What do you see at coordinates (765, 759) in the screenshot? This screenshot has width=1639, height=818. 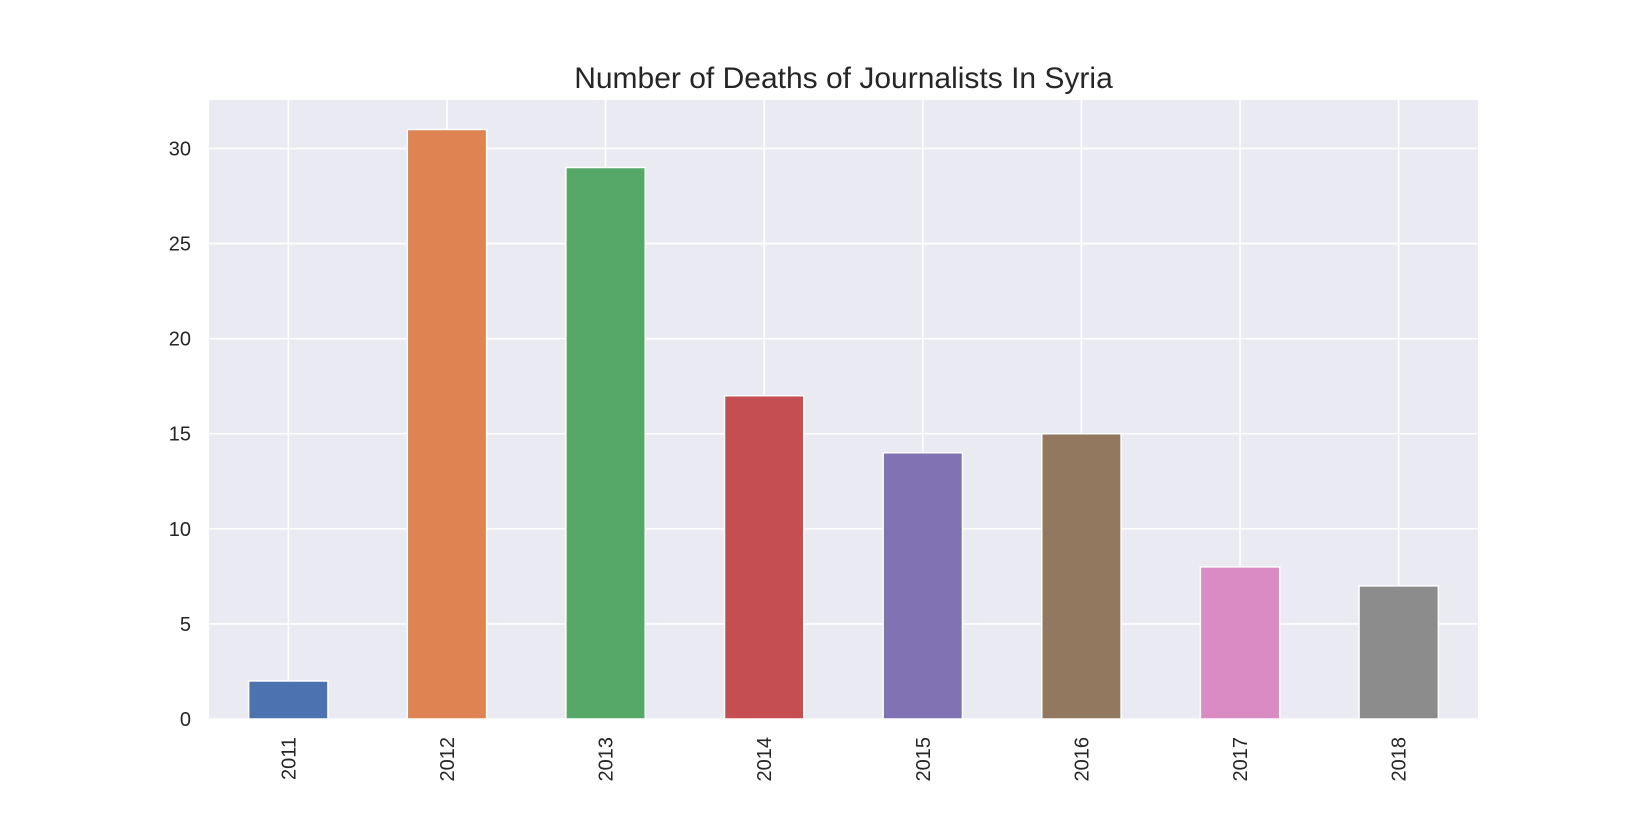 I see `x-tick-label: 2014` at bounding box center [765, 759].